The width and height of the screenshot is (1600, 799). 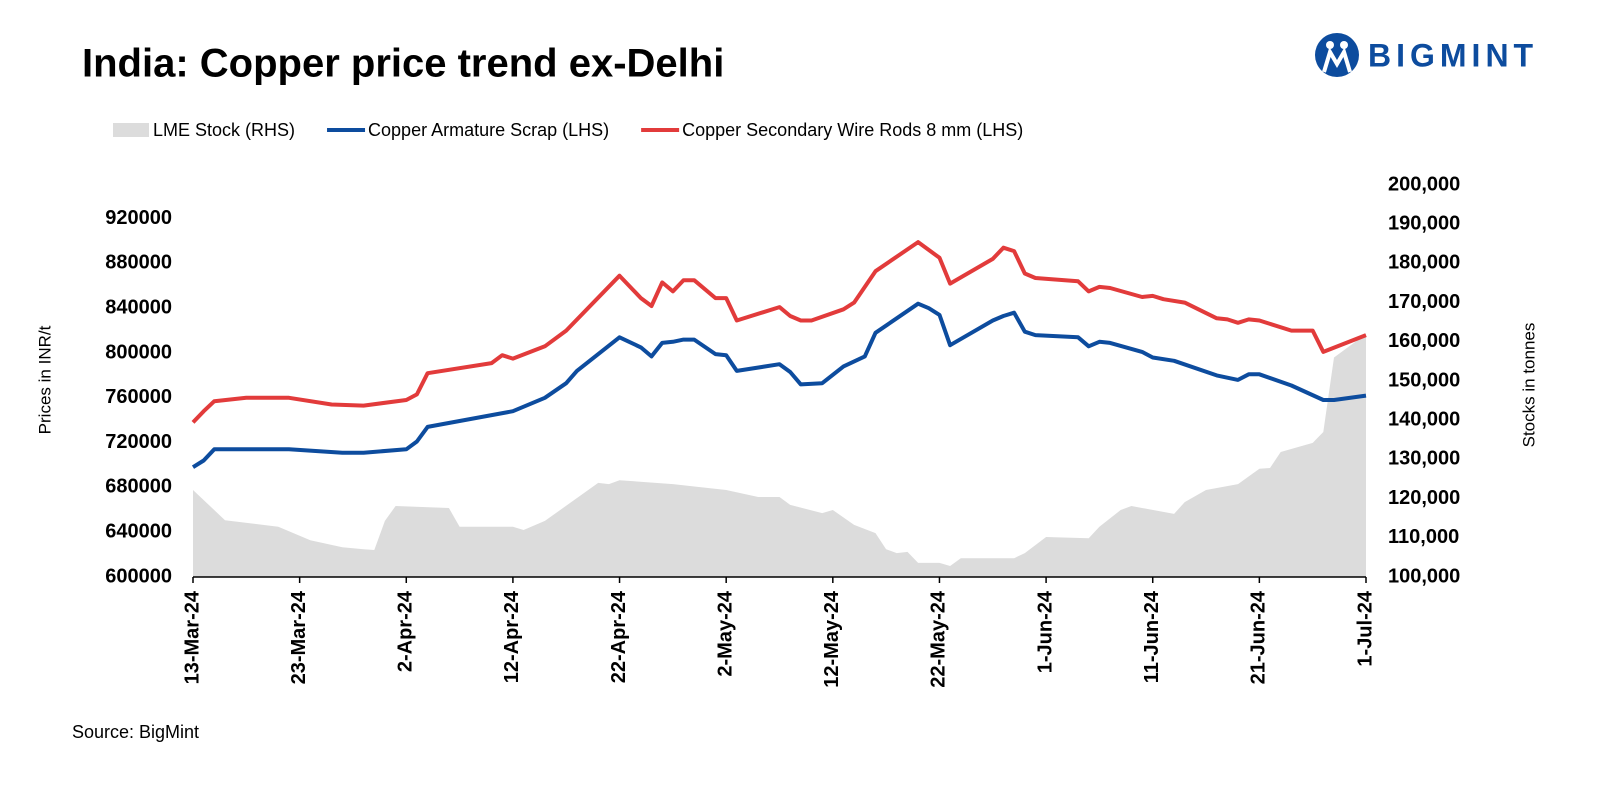 What do you see at coordinates (725, 633) in the screenshot?
I see `x-tick-label: 2-May-24` at bounding box center [725, 633].